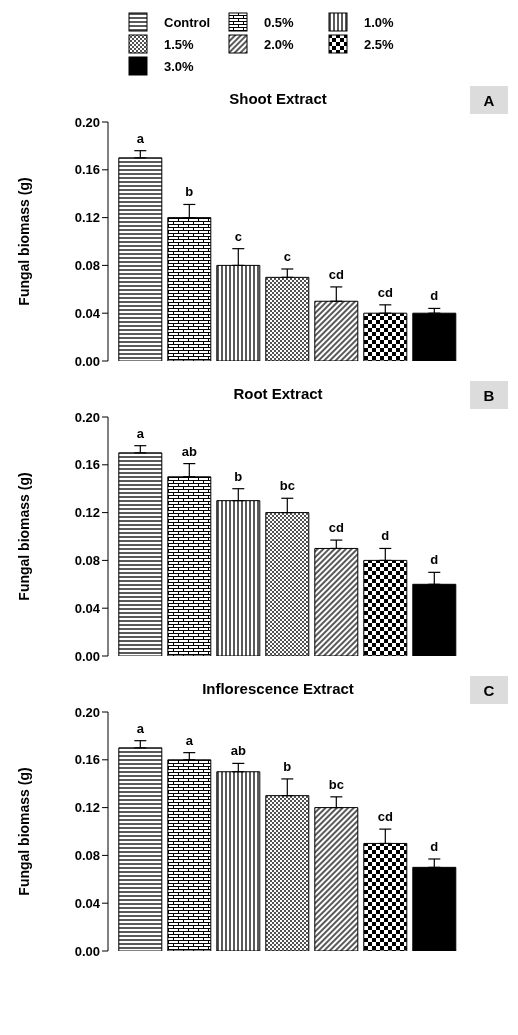  What do you see at coordinates (489, 690) in the screenshot?
I see `text: C` at bounding box center [489, 690].